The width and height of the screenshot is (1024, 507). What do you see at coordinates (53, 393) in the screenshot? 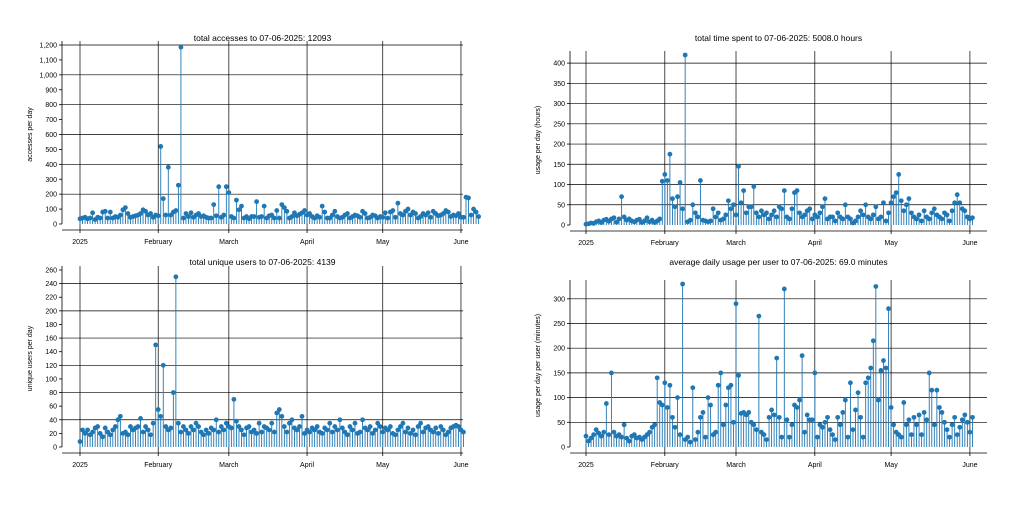
I see `y-tick-label: 80` at bounding box center [53, 393].